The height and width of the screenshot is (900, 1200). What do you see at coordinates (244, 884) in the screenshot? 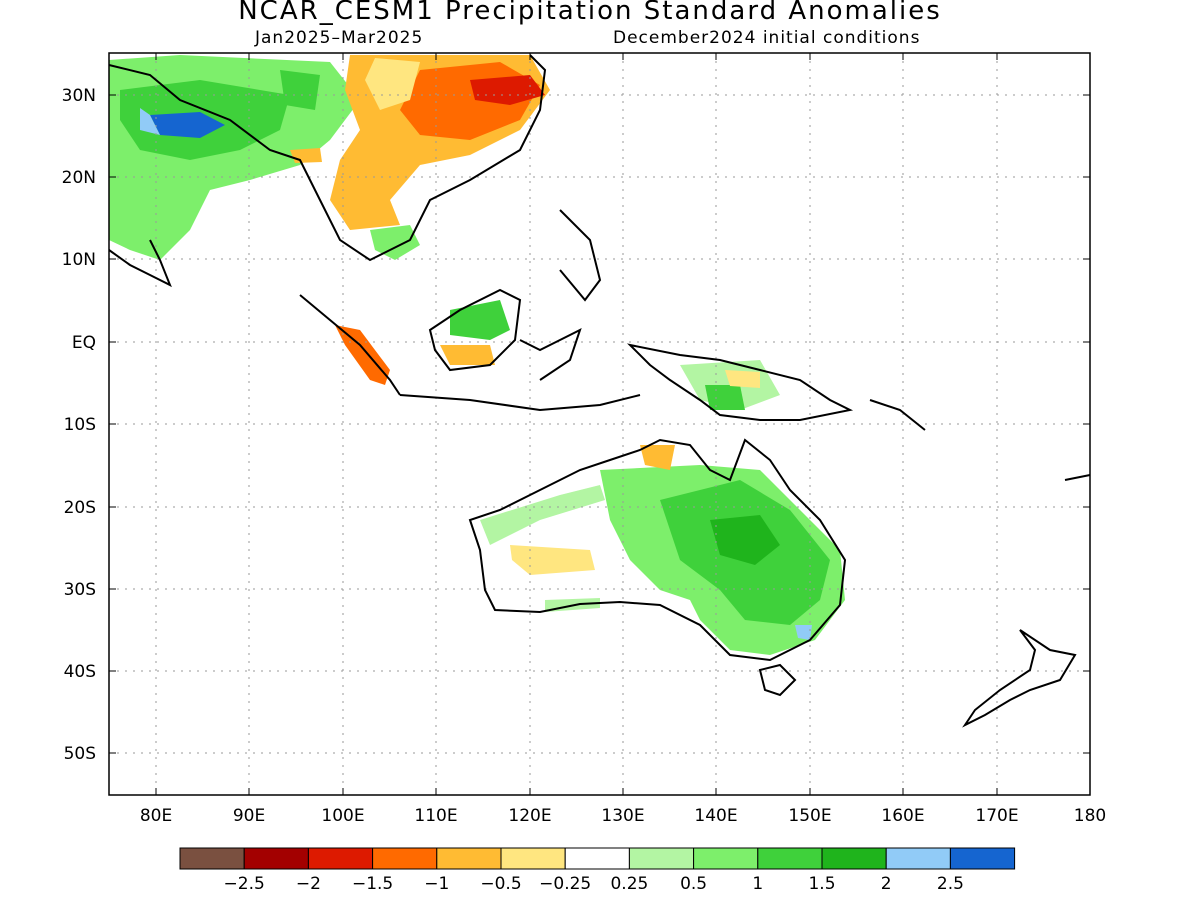
I see `colorbar-label: −2.5` at bounding box center [244, 884].